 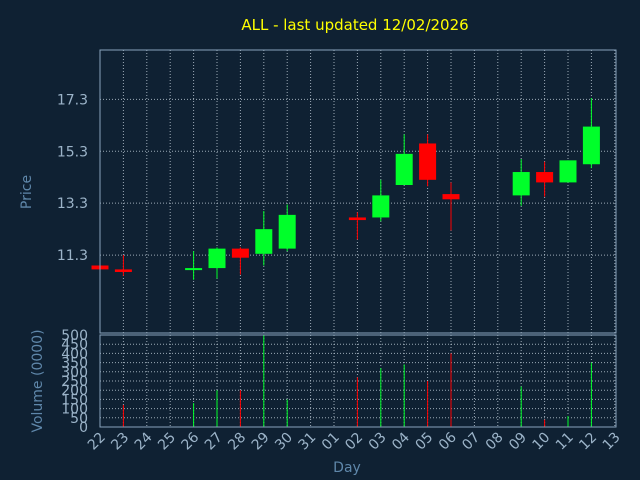 I want to click on price-tick-label: 13.3, so click(x=72, y=204).